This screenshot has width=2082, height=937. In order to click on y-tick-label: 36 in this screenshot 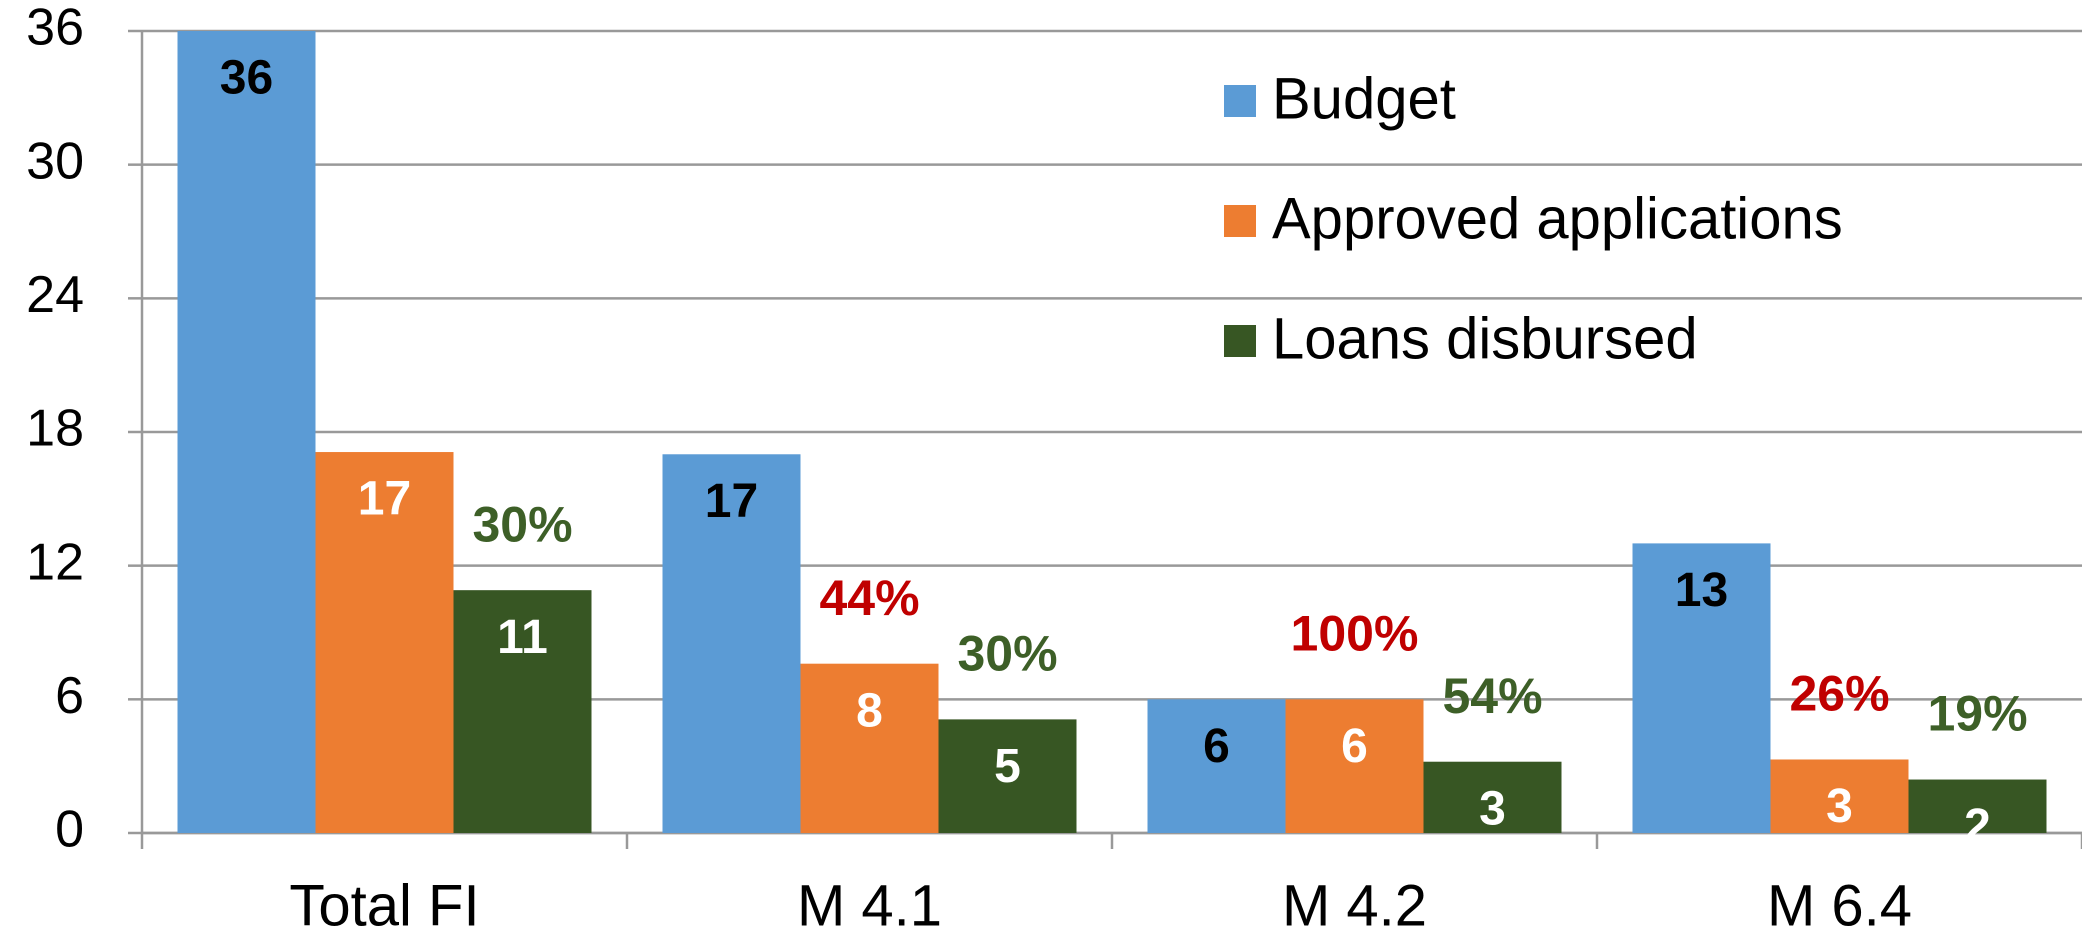, I will do `click(55, 28)`.